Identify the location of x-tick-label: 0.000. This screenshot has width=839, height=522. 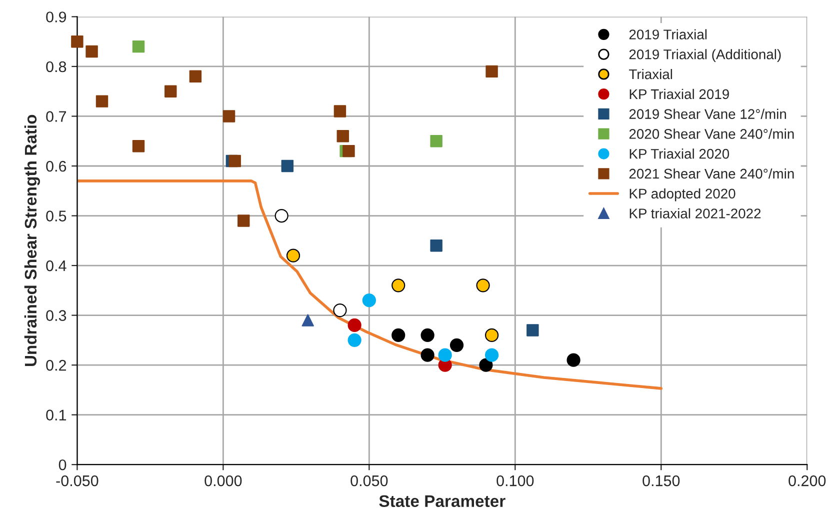
(223, 480).